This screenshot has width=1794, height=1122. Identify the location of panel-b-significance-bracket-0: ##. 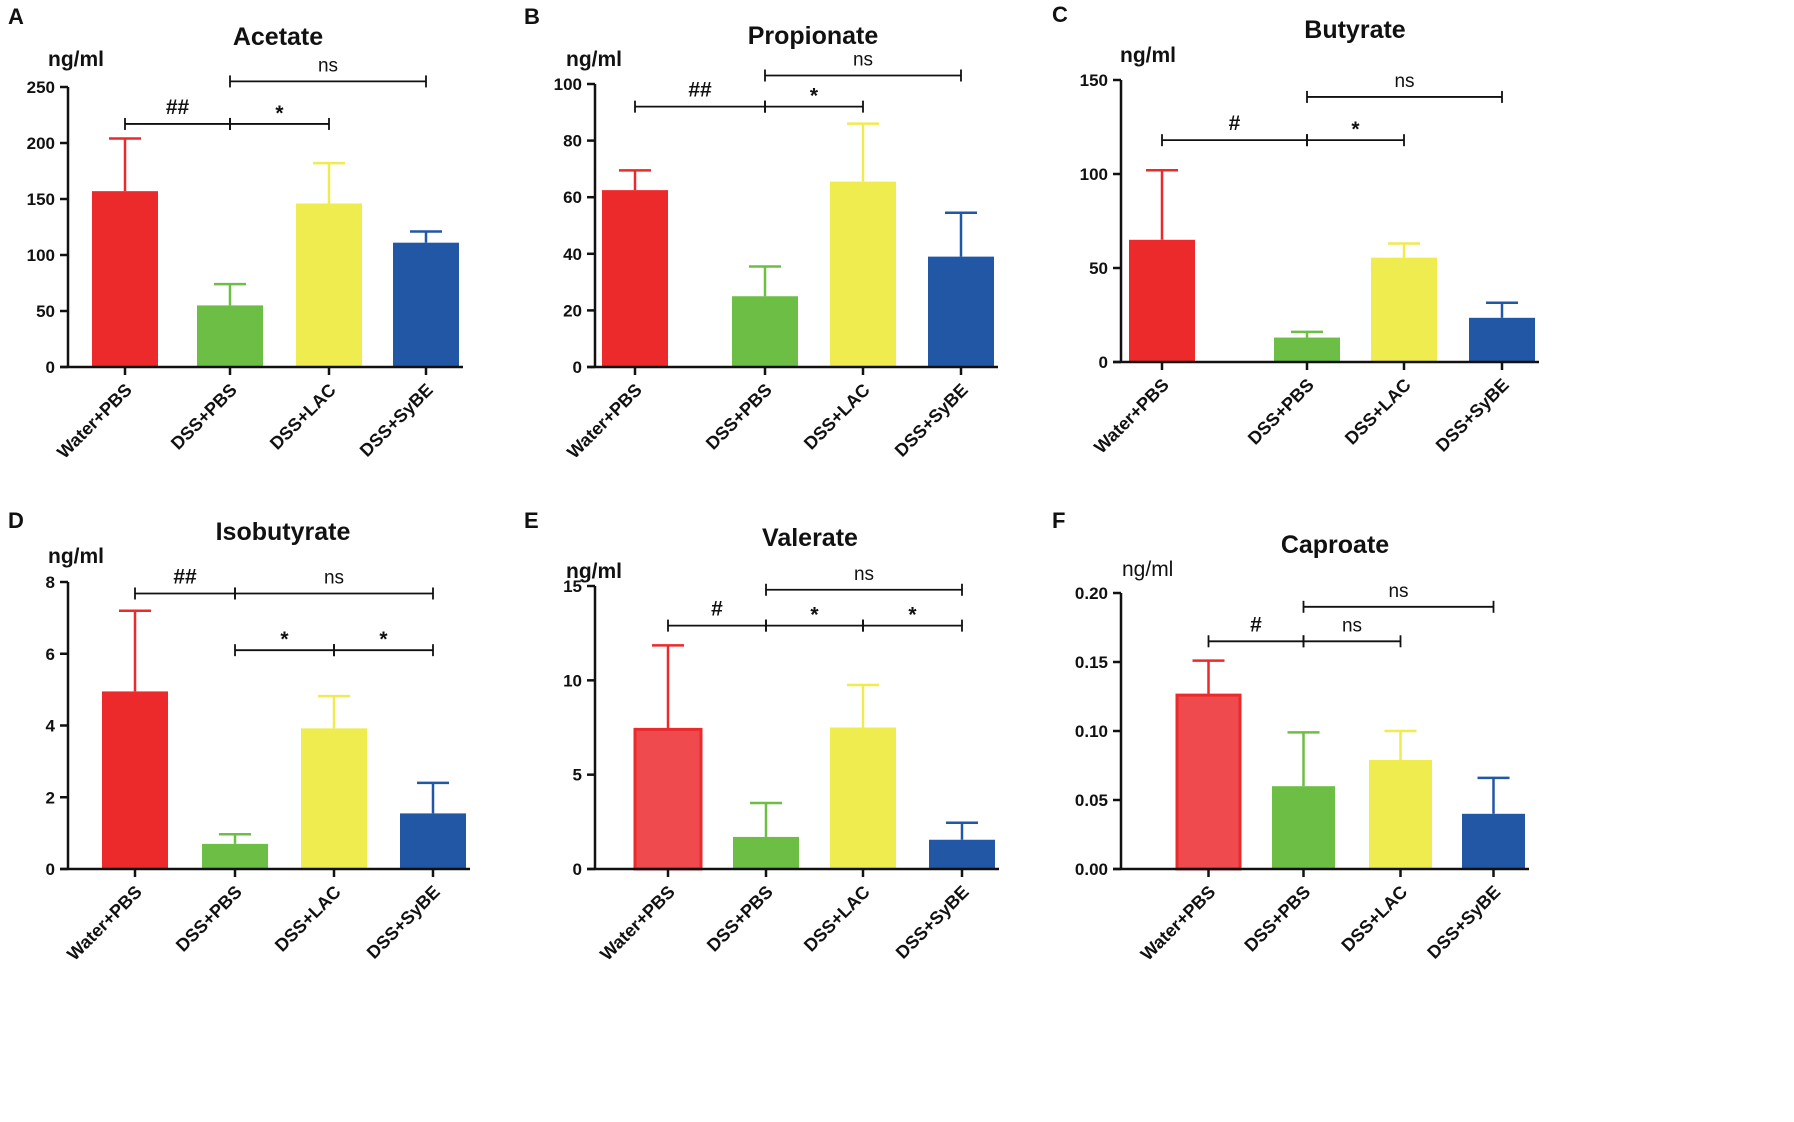
(700, 96).